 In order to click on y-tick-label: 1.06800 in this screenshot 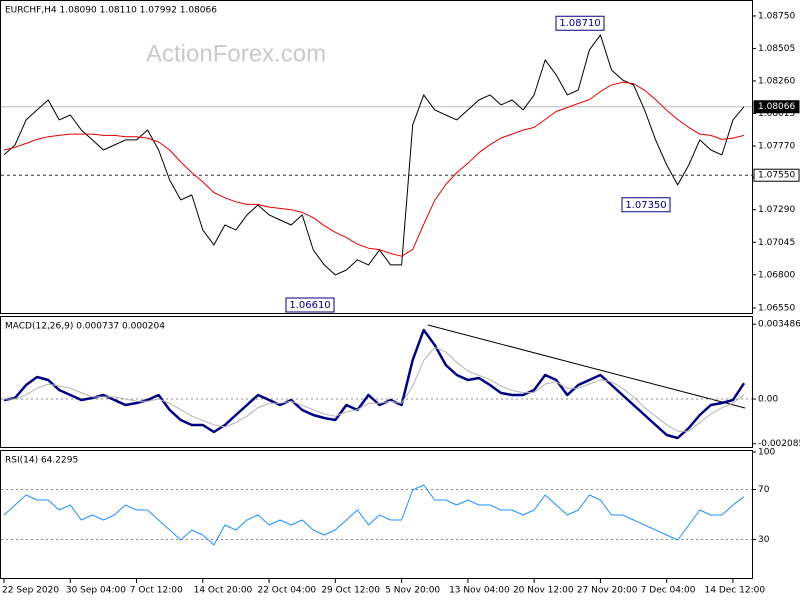, I will do `click(776, 275)`.